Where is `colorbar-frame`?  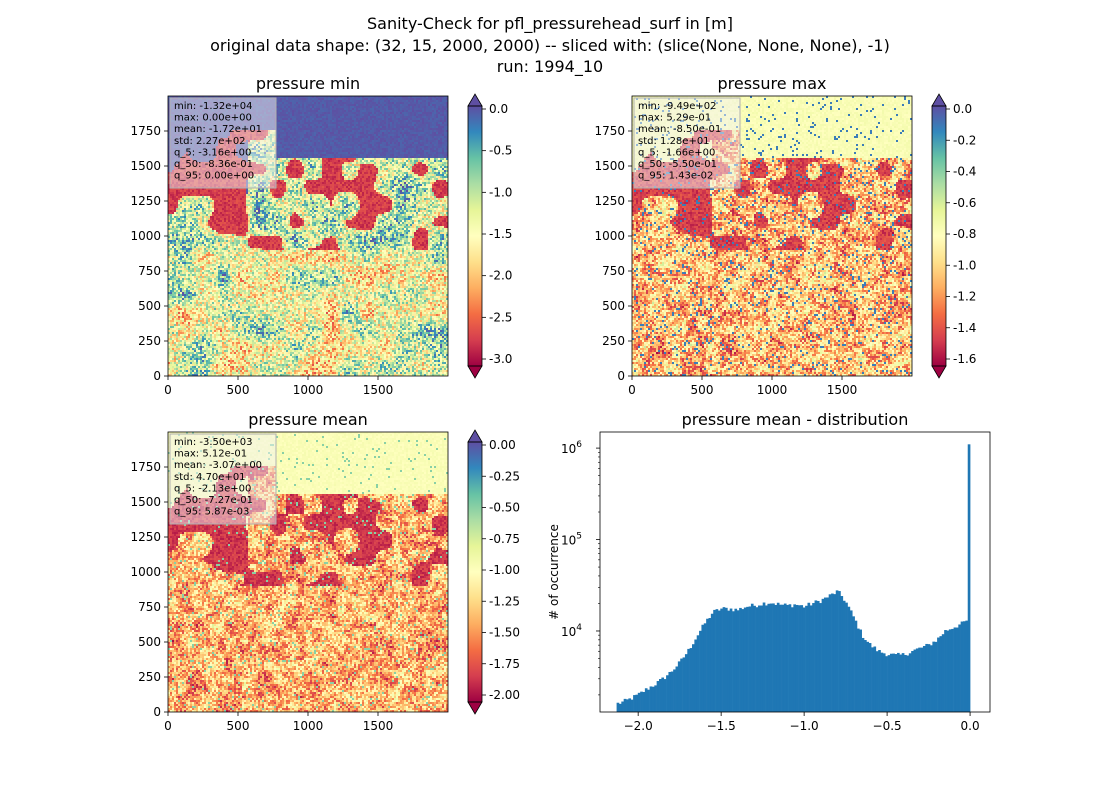 colorbar-frame is located at coordinates (475, 236).